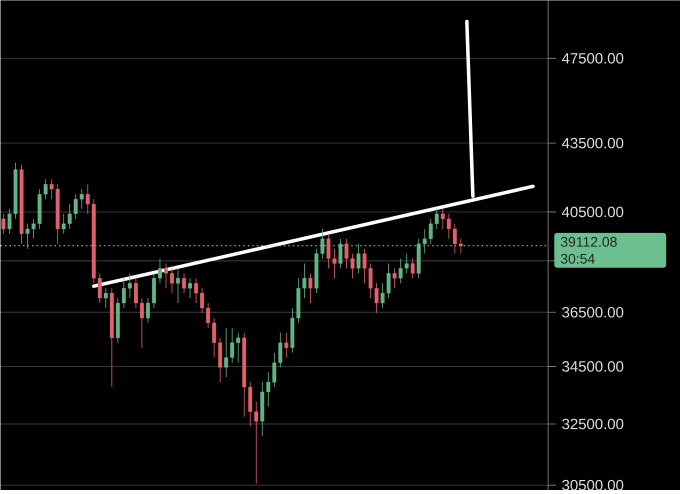 This screenshot has width=680, height=494. Describe the element at coordinates (593, 485) in the screenshot. I see `y-tick-label: 30500.00` at that location.